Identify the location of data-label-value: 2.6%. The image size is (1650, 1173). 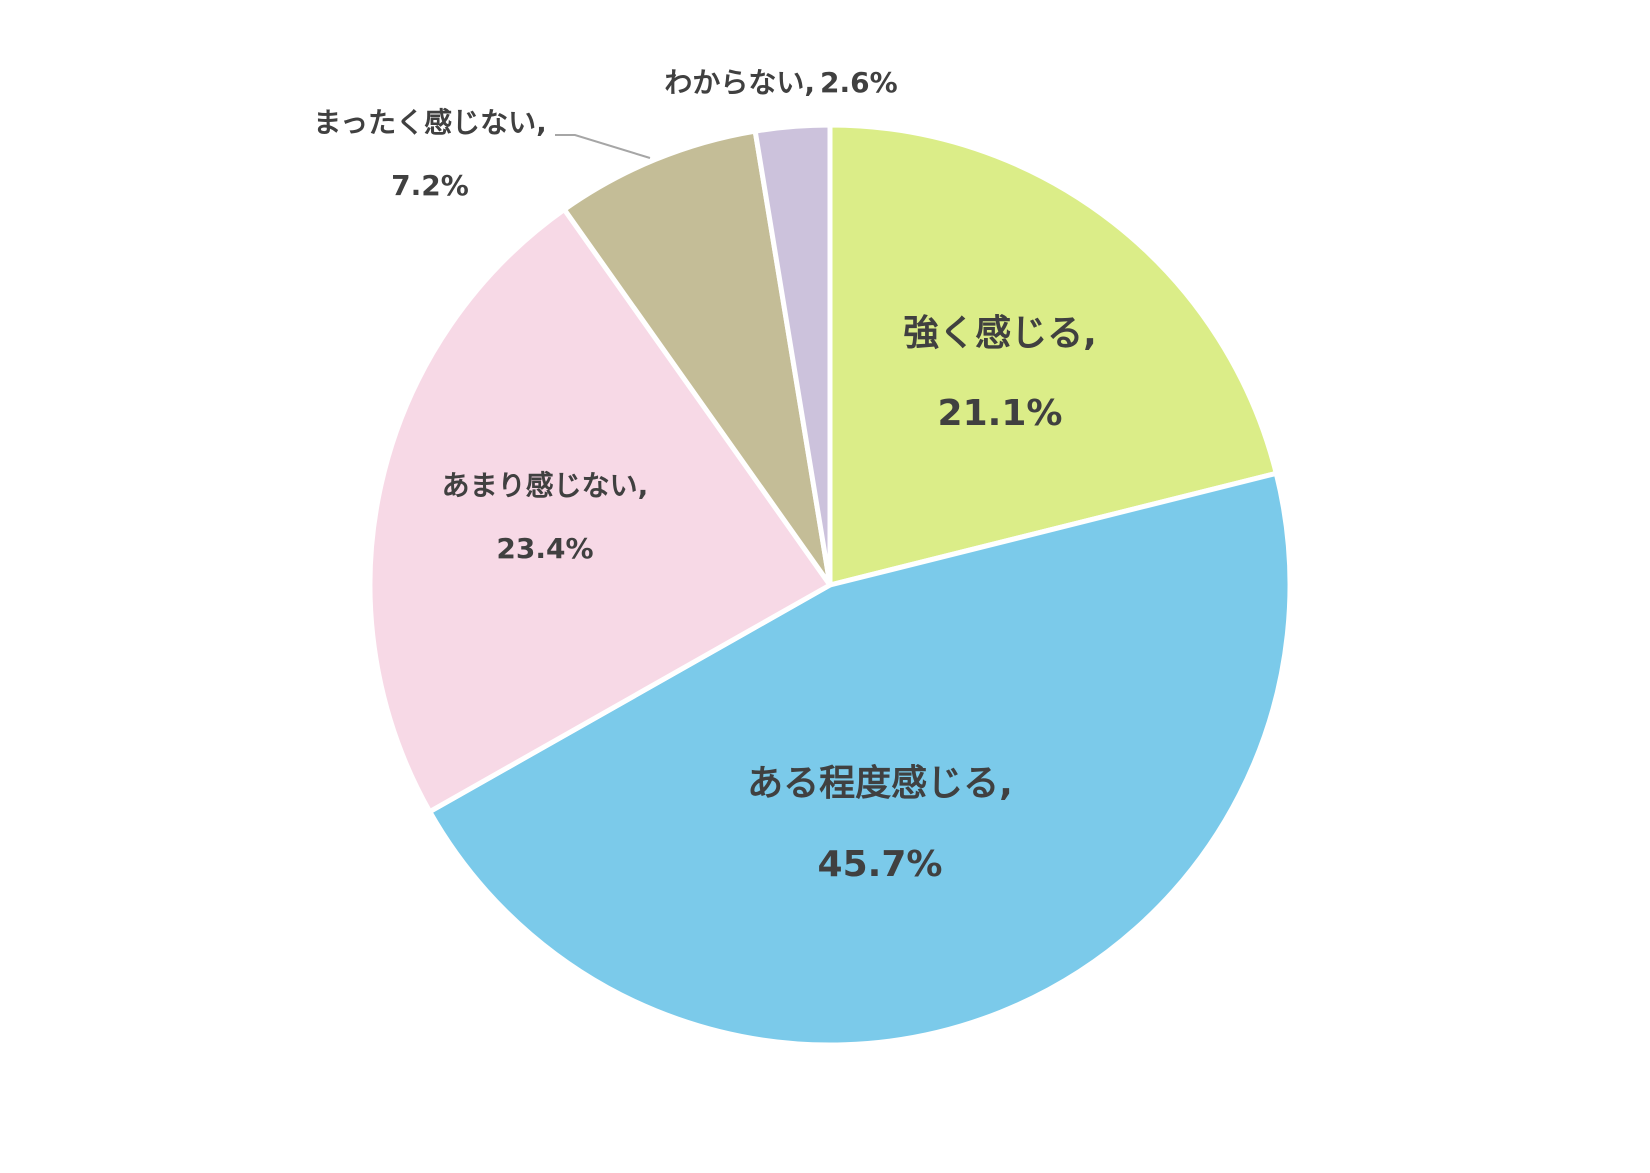
(859, 82).